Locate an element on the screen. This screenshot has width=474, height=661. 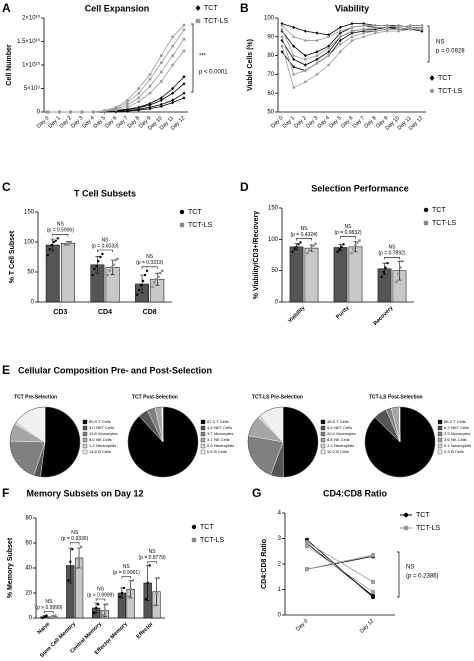
series-line is located at coordinates (340, 569).